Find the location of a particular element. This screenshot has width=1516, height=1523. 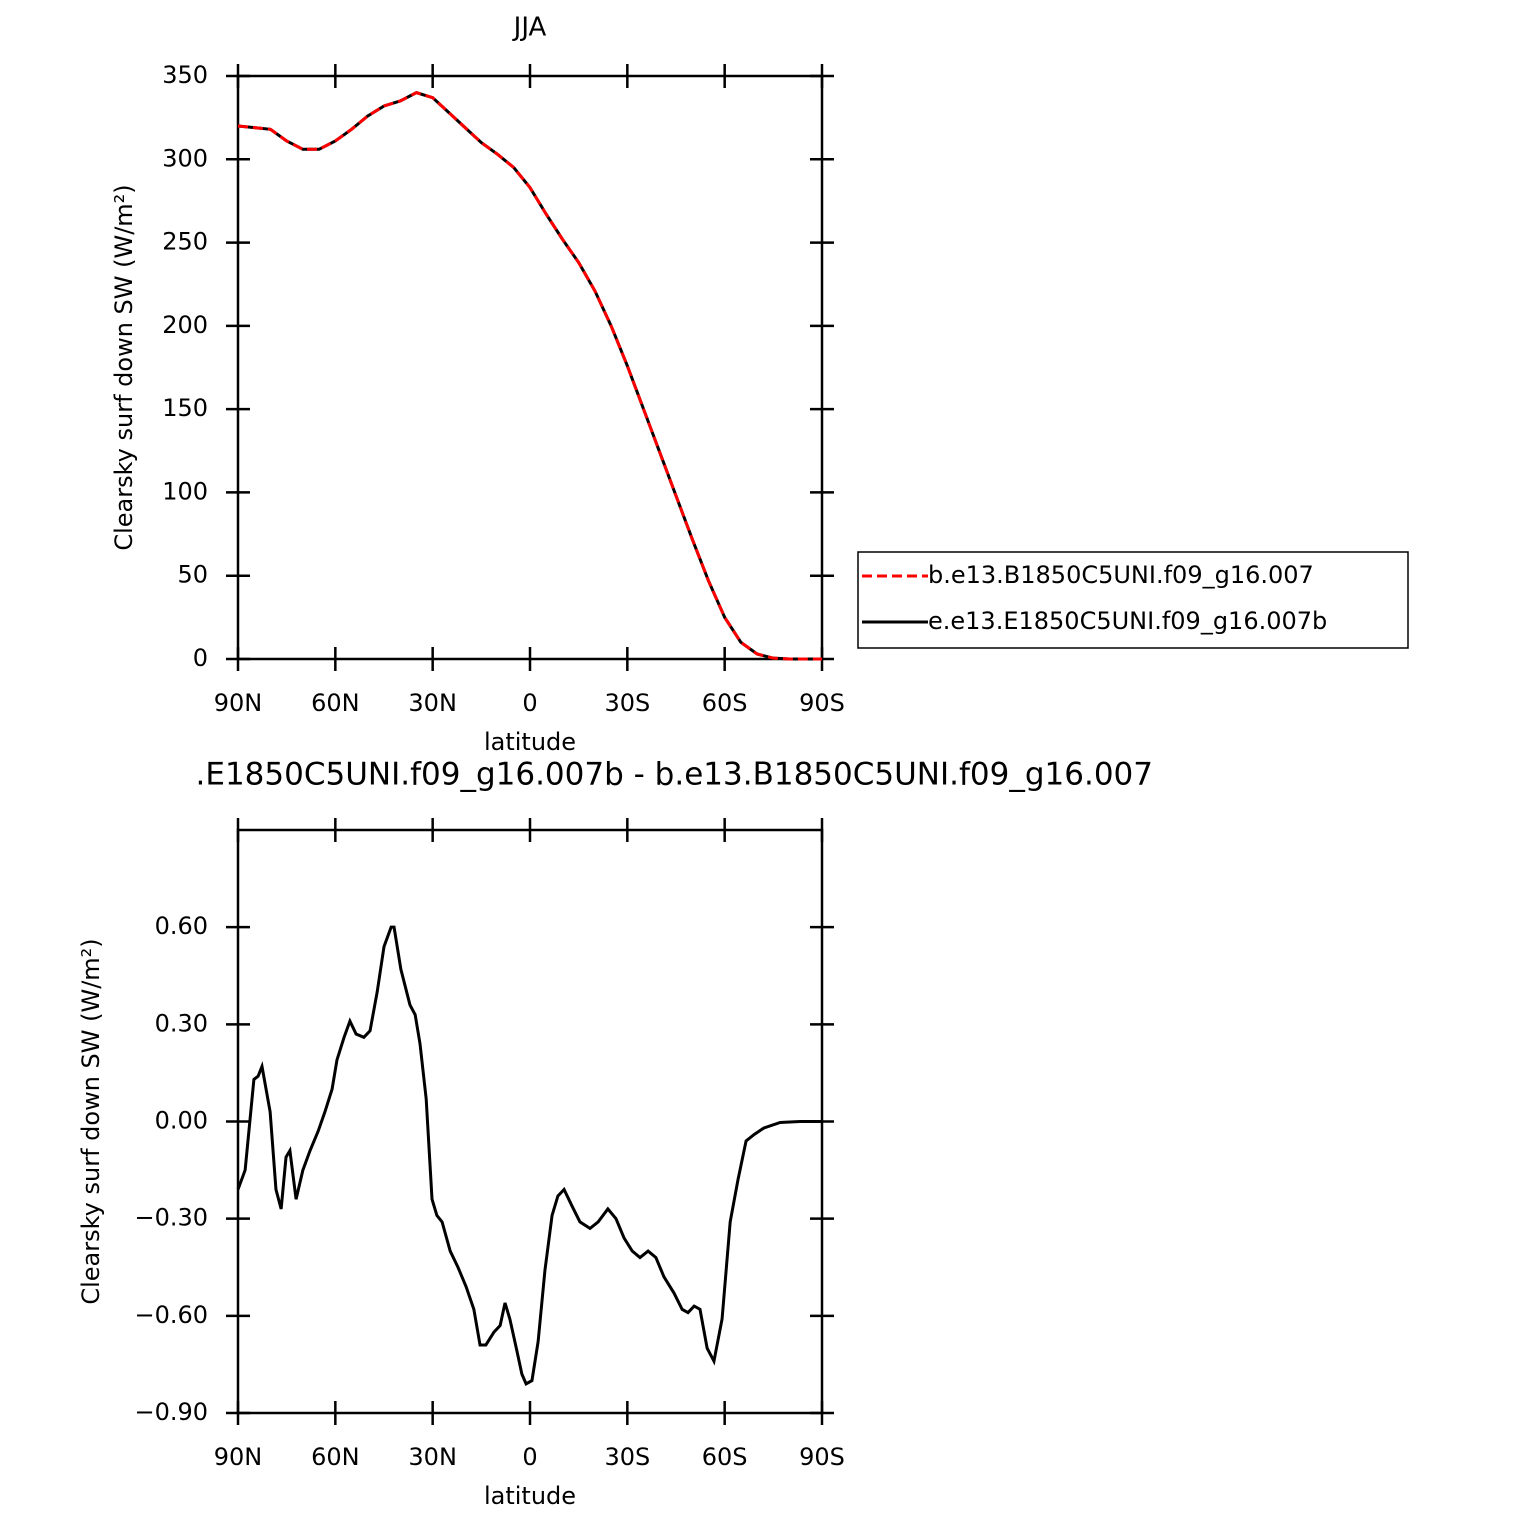

legend-label: e.e13.E1850C5UNI.f09_g16.007b is located at coordinates (1127, 621).